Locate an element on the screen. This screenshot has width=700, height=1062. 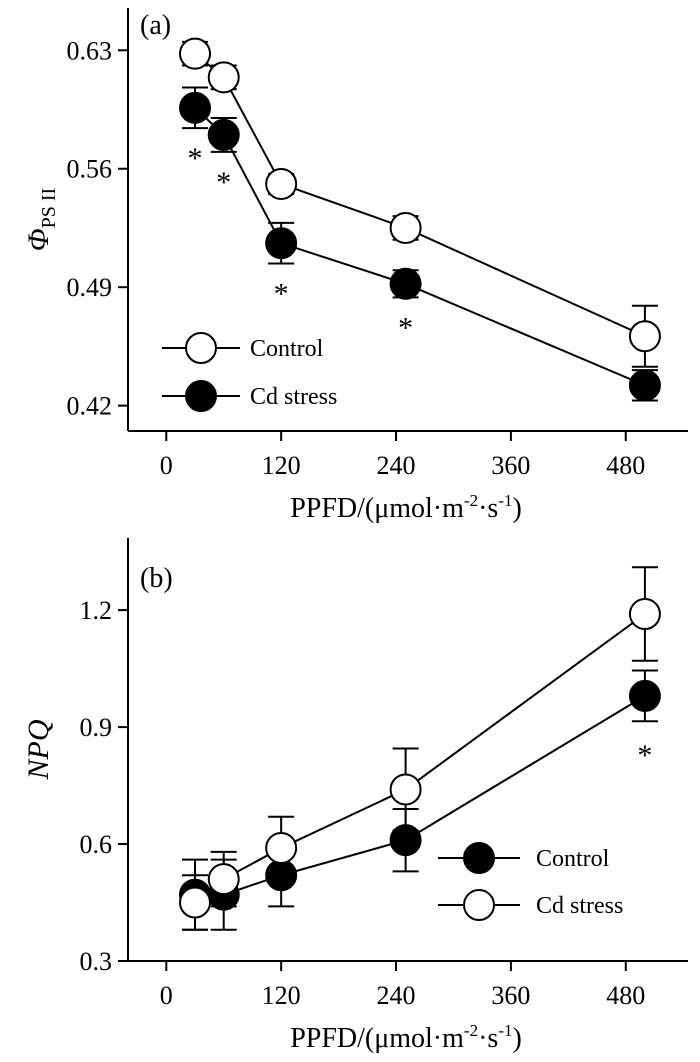
panel-b-x-axis-label: PPFD/(μmol·m-2·s-1) is located at coordinates (406, 1037).